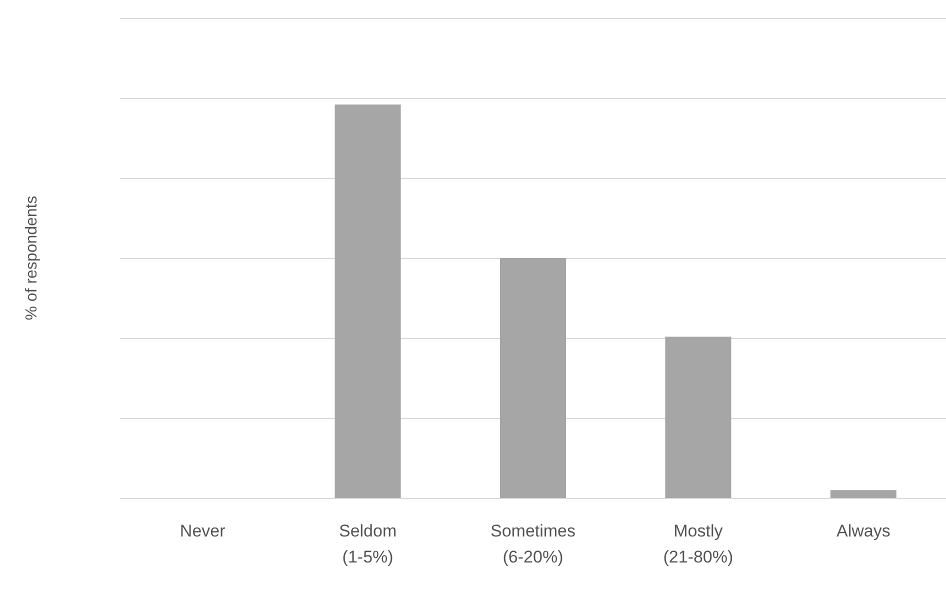 The height and width of the screenshot is (591, 946). I want to click on x-tick-label: Always, so click(863, 531).